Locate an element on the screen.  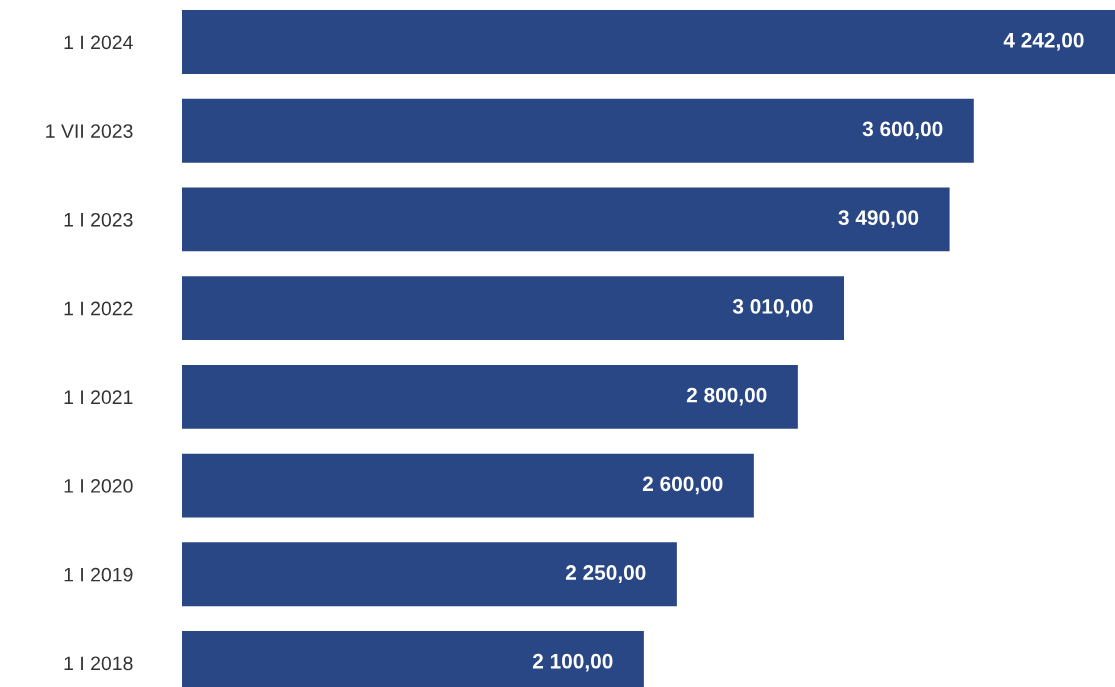
data-label: 2 800,00 is located at coordinates (726, 396).